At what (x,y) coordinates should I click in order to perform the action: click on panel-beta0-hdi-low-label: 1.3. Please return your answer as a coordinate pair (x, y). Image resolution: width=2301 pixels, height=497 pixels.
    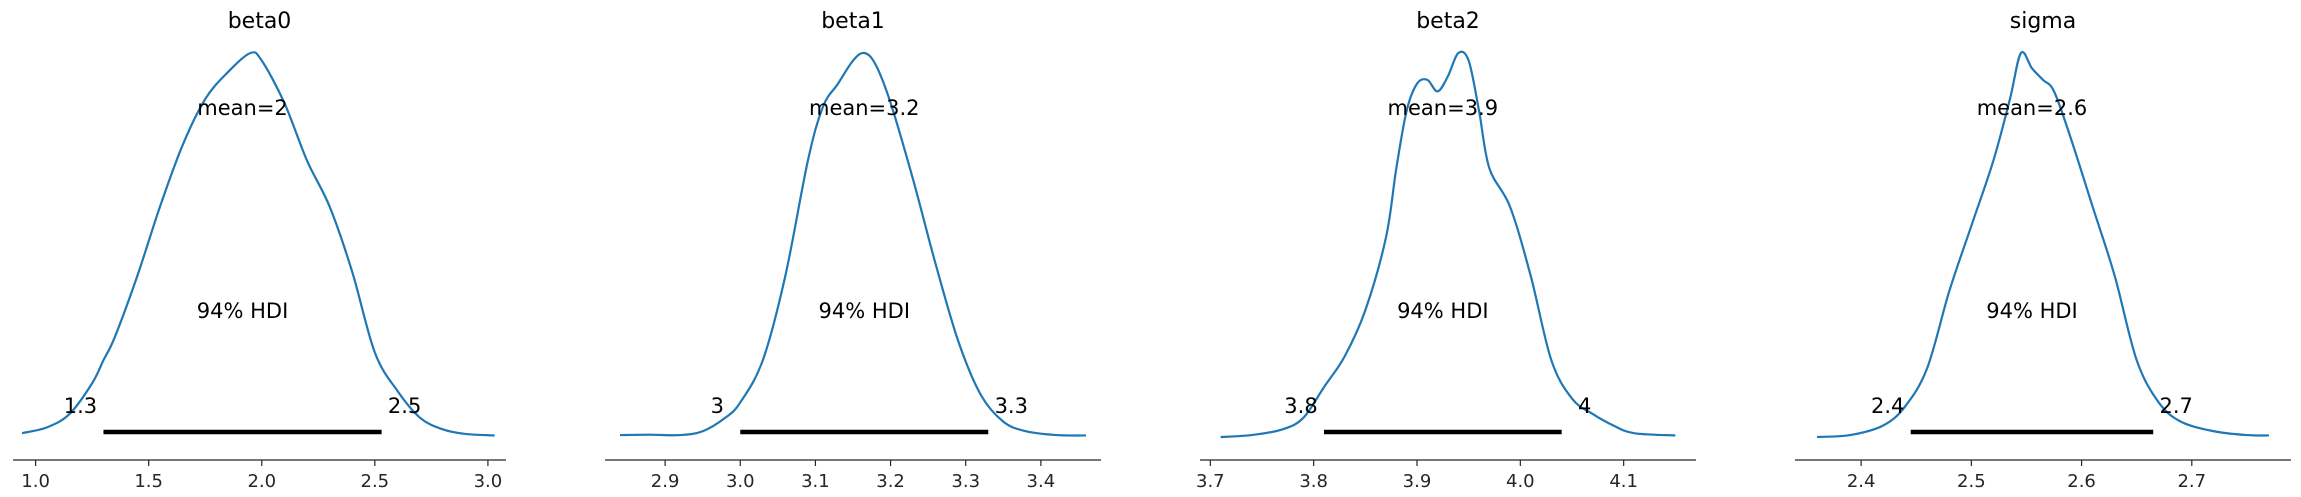
    Looking at the image, I should click on (80, 406).